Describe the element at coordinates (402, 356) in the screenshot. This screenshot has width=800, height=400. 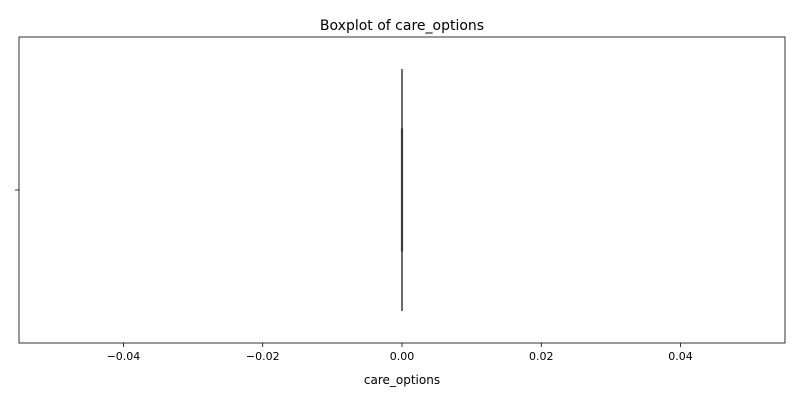
I see `x-tick-label: 0.00` at that location.